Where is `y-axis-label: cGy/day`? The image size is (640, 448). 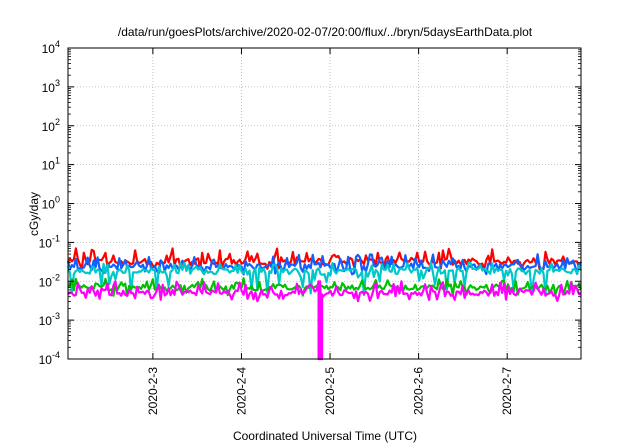
y-axis-label: cGy/day is located at coordinates (34, 214).